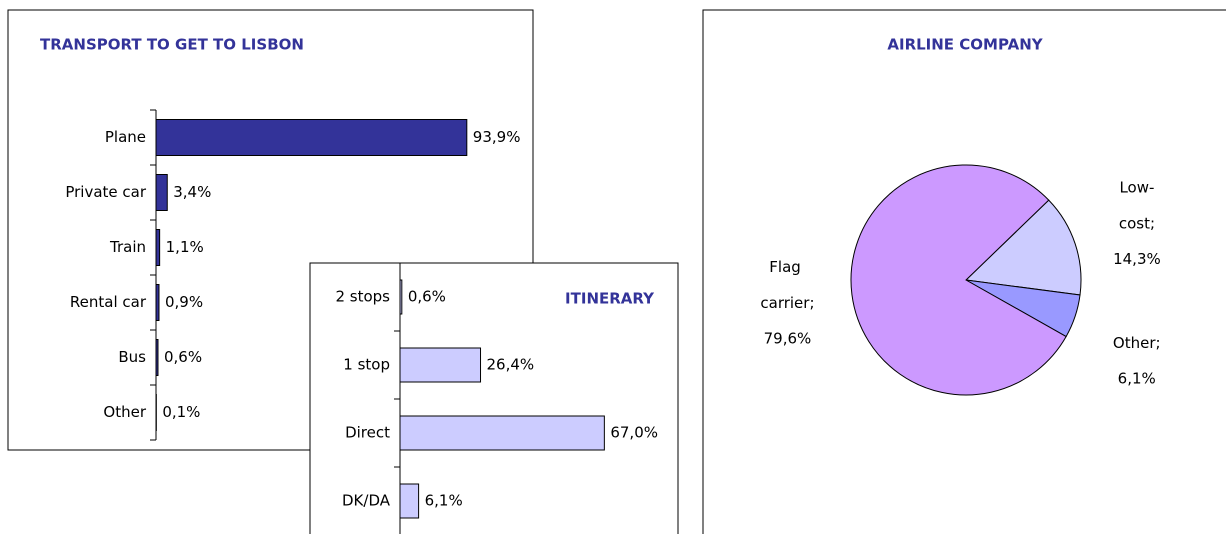  What do you see at coordinates (184, 302) in the screenshot?
I see `value-label: 0,9%` at bounding box center [184, 302].